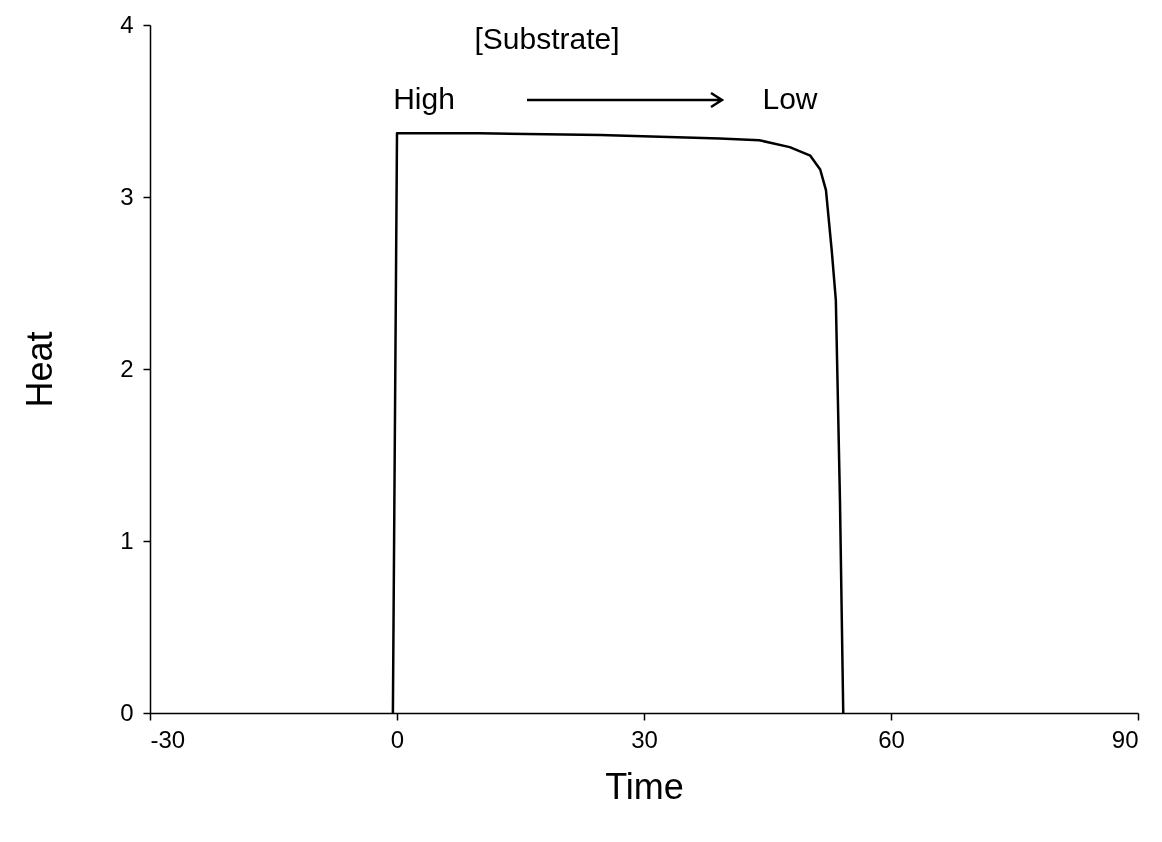 The height and width of the screenshot is (842, 1162). I want to click on y-tick-label: 1, so click(127, 540).